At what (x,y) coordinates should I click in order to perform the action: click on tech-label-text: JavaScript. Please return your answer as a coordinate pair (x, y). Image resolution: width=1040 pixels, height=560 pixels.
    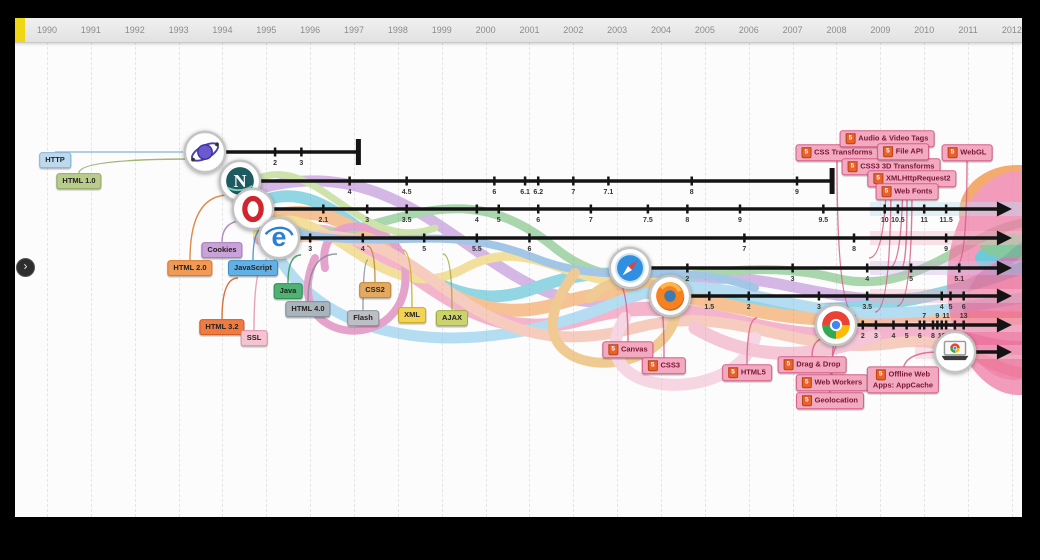
    Looking at the image, I should click on (253, 268).